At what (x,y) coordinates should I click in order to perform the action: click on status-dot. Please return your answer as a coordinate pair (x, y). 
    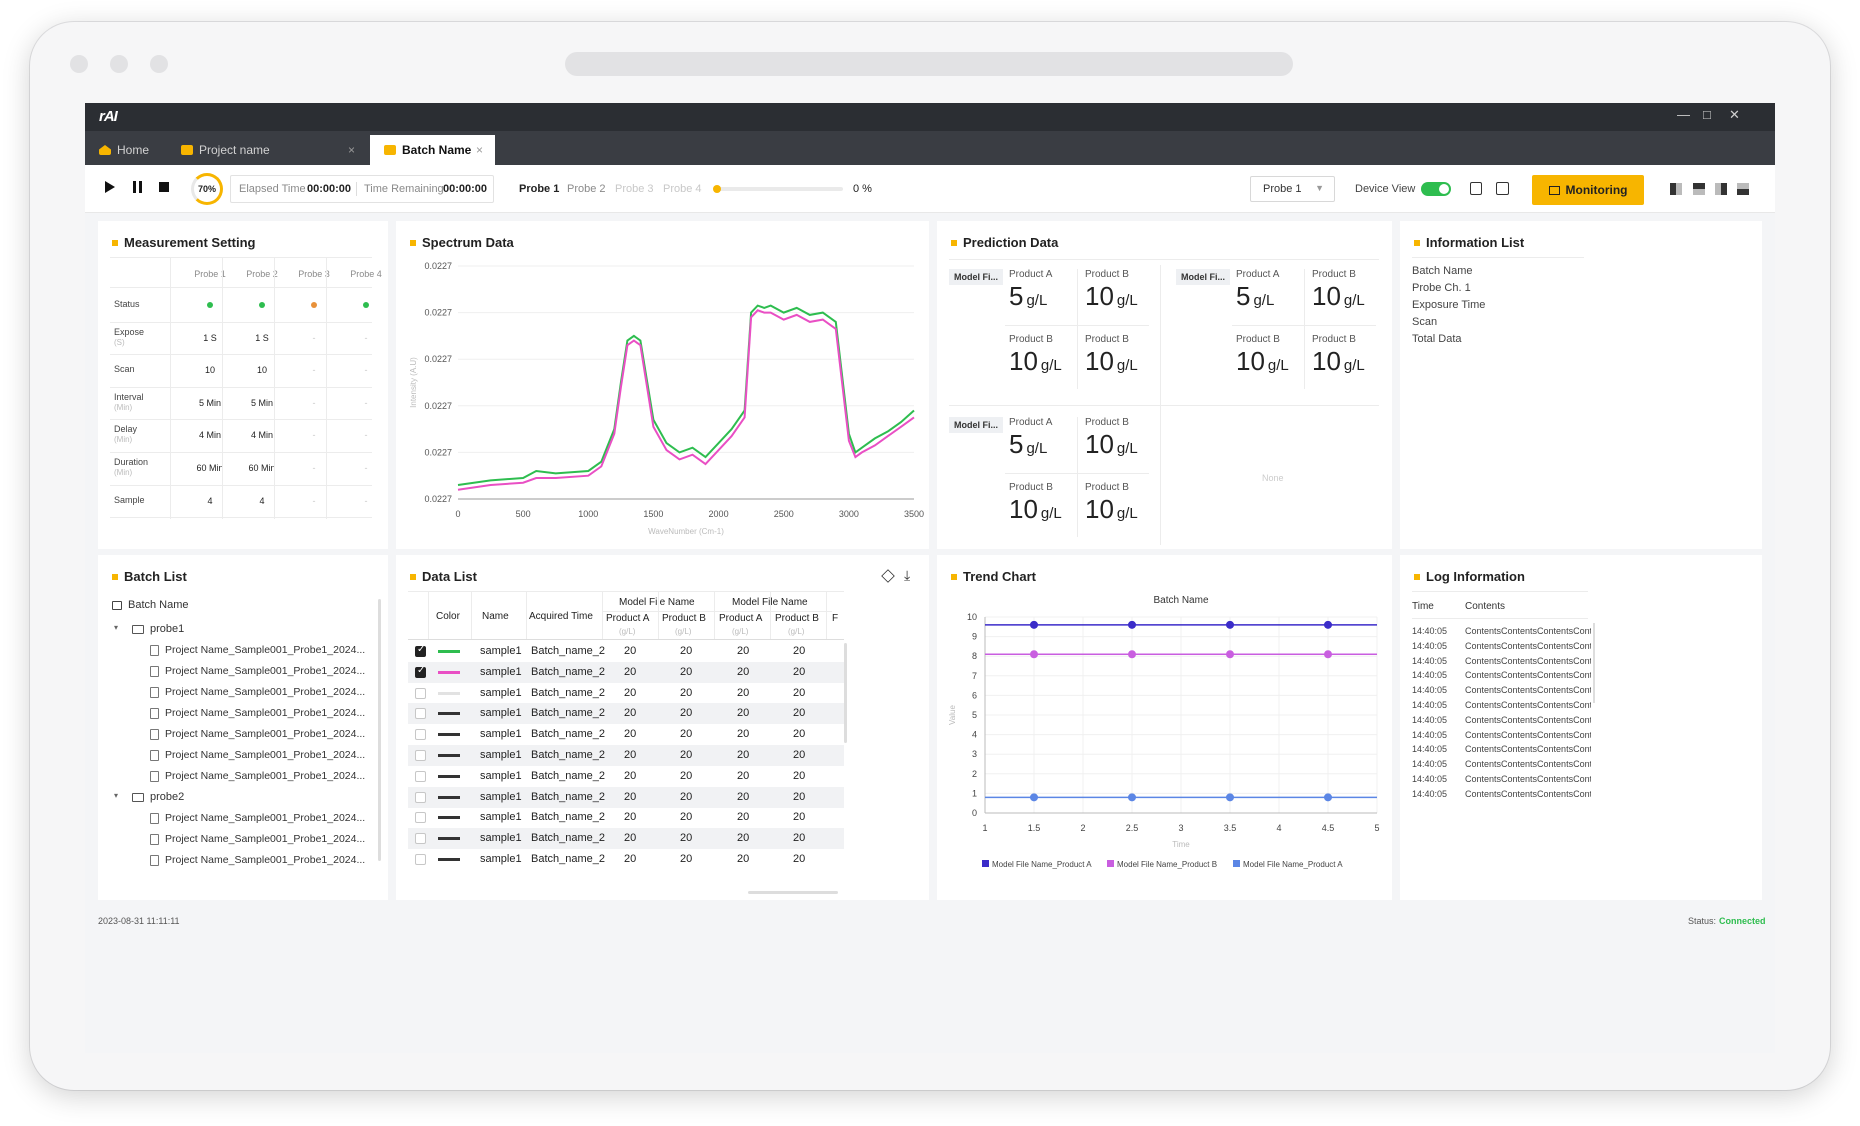
    Looking at the image, I should click on (314, 305).